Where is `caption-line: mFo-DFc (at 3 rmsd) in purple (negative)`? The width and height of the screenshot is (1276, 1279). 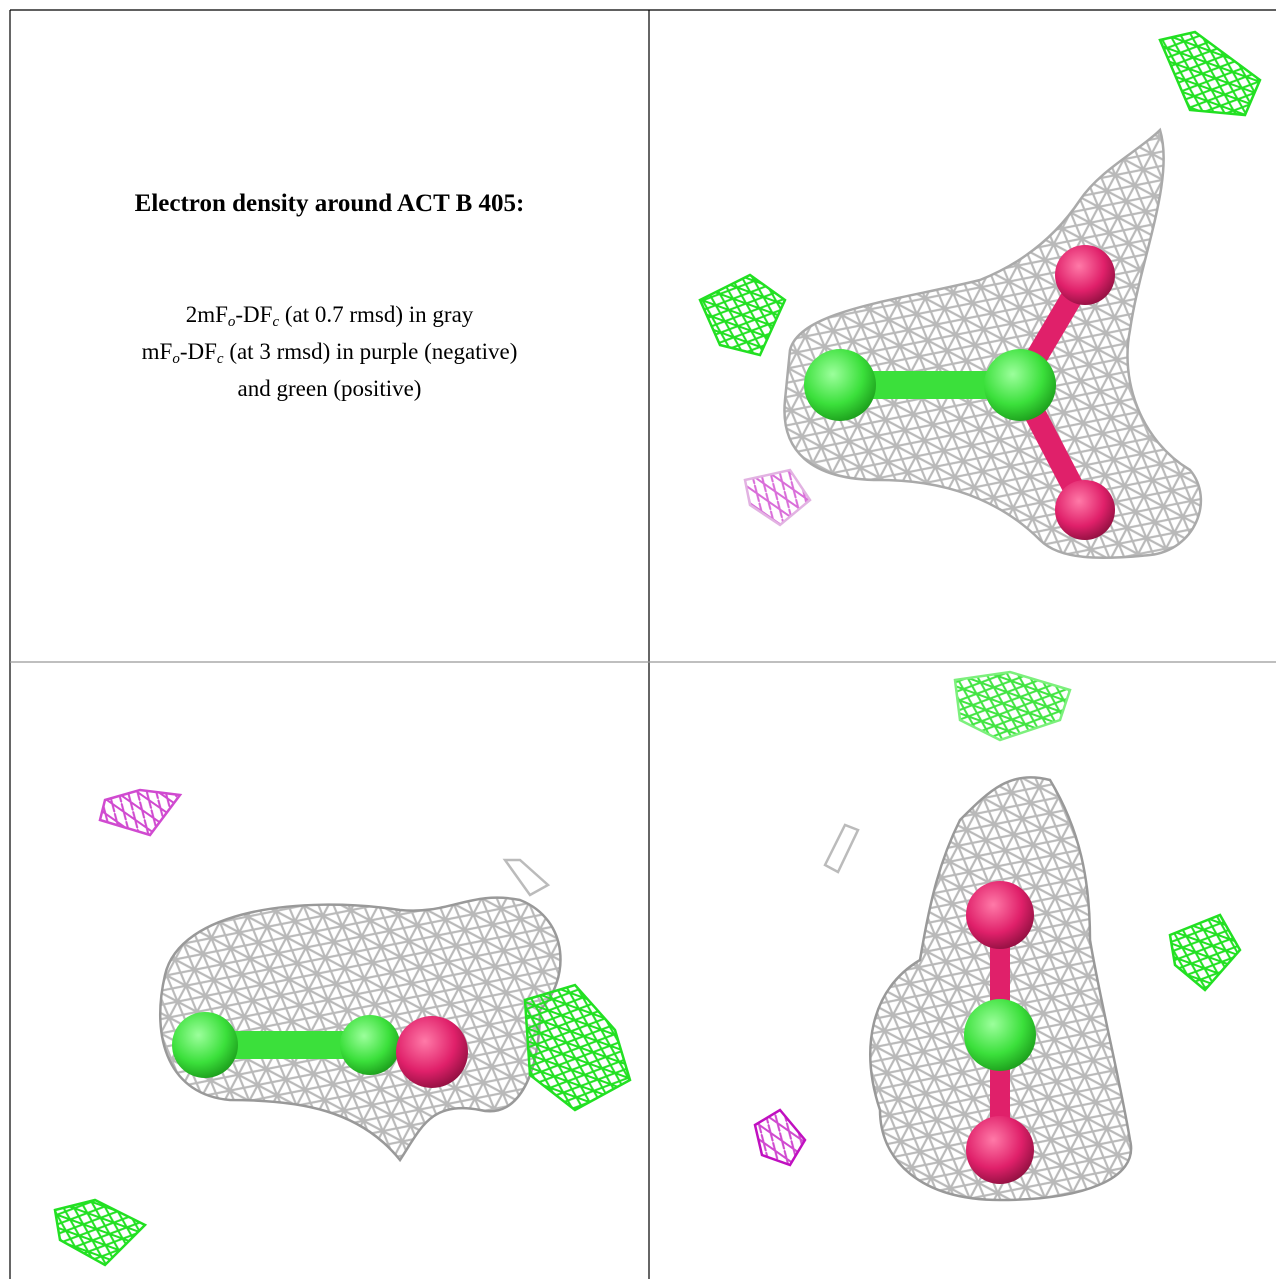 caption-line: mFo-DFc (at 3 rmsd) in purple (negative) is located at coordinates (329, 351).